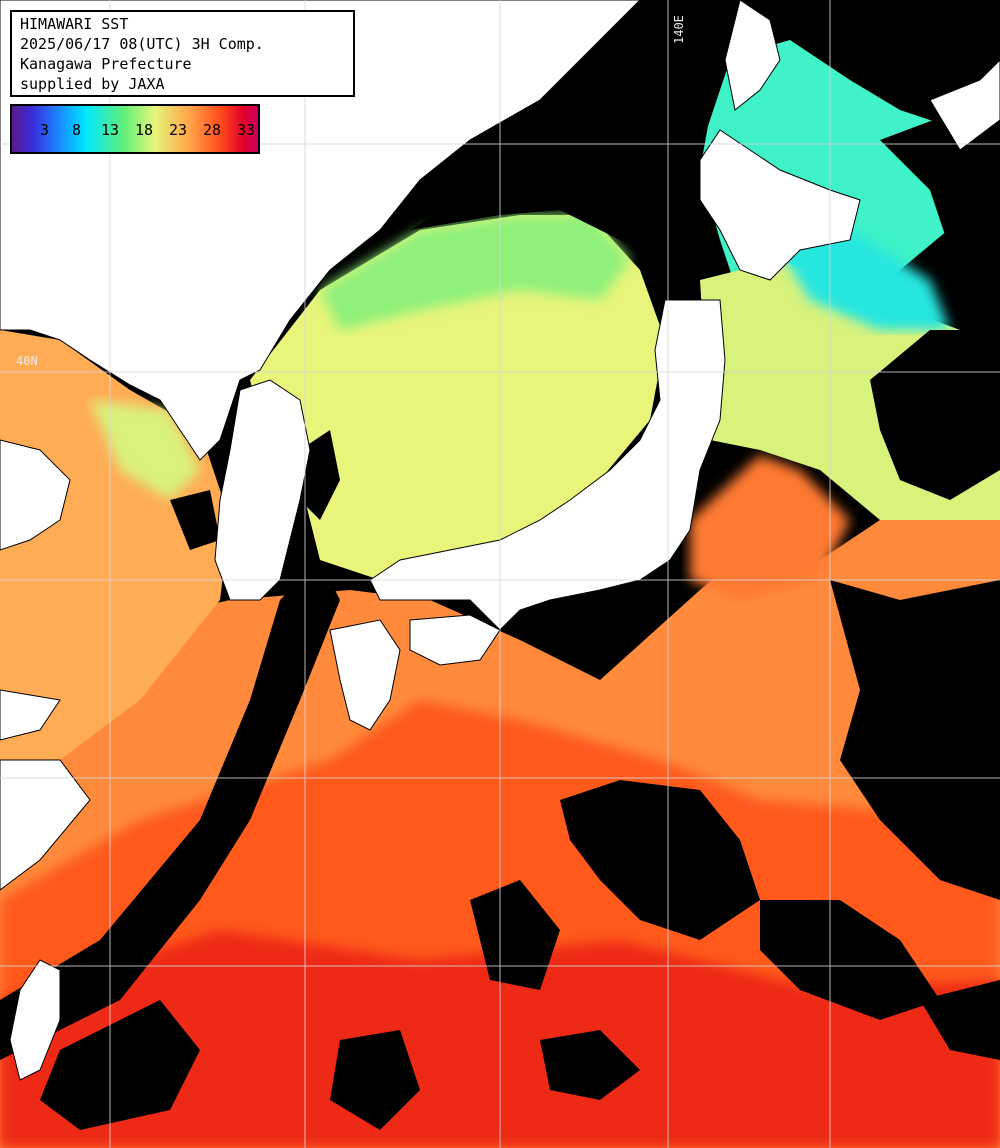 Image resolution: width=1000 pixels, height=1148 pixels. Describe the element at coordinates (144, 130) in the screenshot. I see `colorbar-tick: 18` at that location.